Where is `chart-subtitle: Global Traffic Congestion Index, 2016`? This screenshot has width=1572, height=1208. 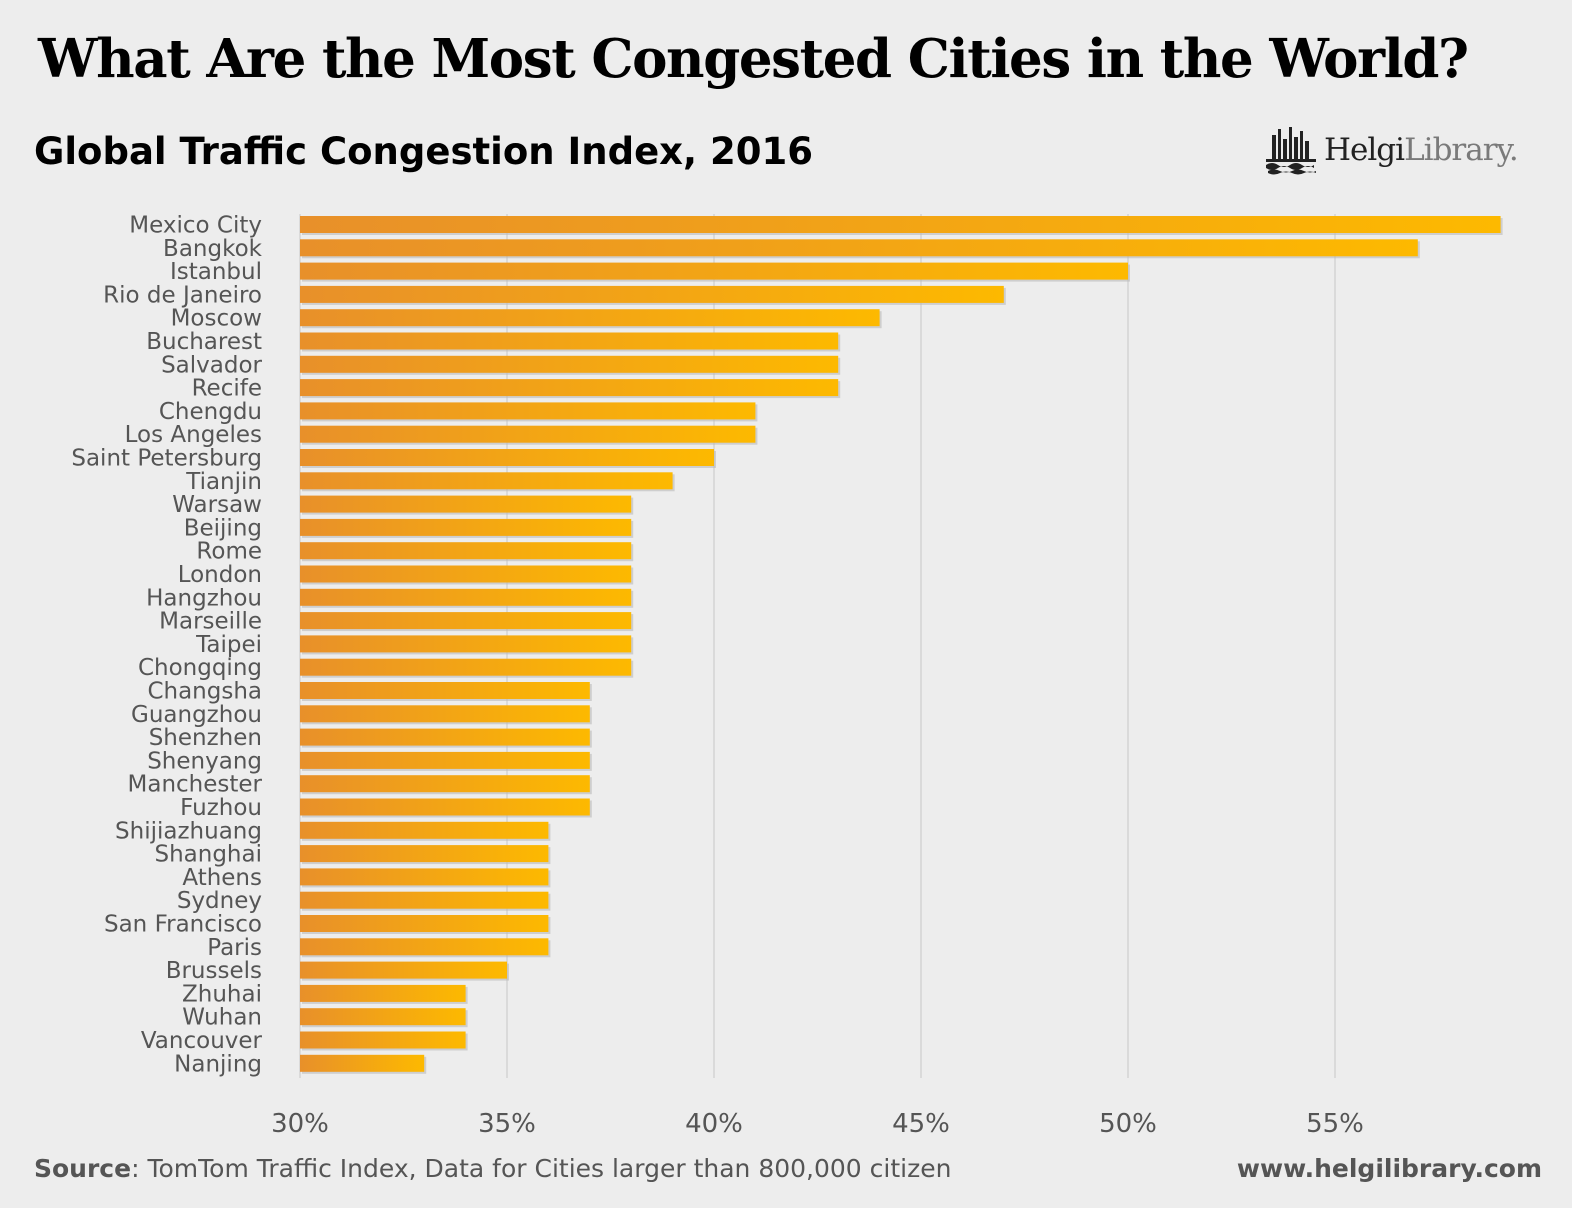 chart-subtitle: Global Traffic Congestion Index, 2016 is located at coordinates (423, 151).